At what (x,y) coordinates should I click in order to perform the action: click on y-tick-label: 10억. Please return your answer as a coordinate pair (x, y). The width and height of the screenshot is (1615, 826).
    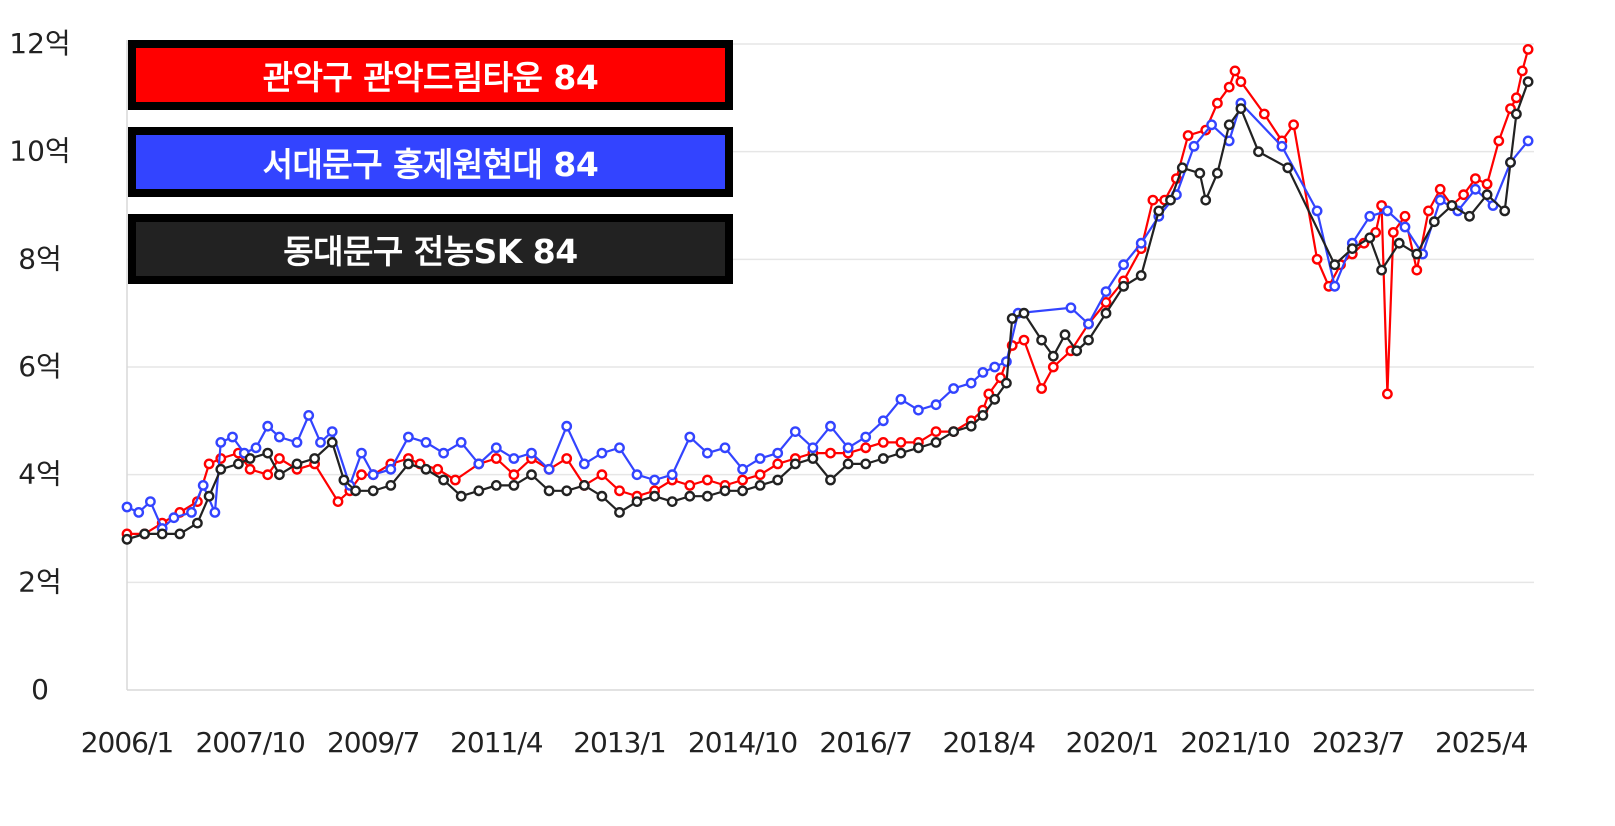
    Looking at the image, I should click on (39, 151).